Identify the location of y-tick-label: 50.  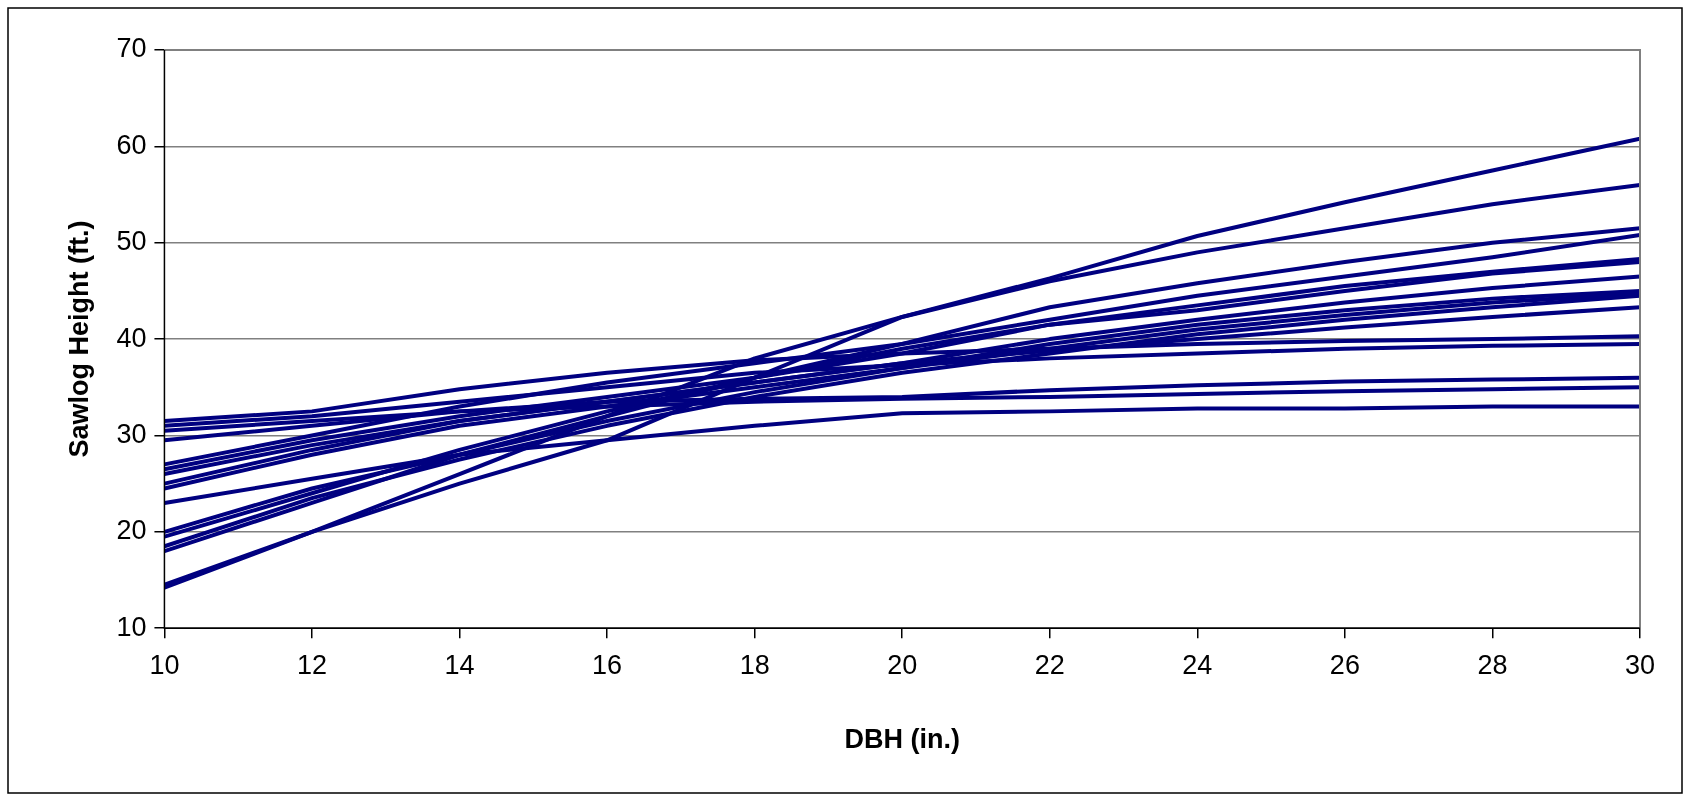
(131, 241).